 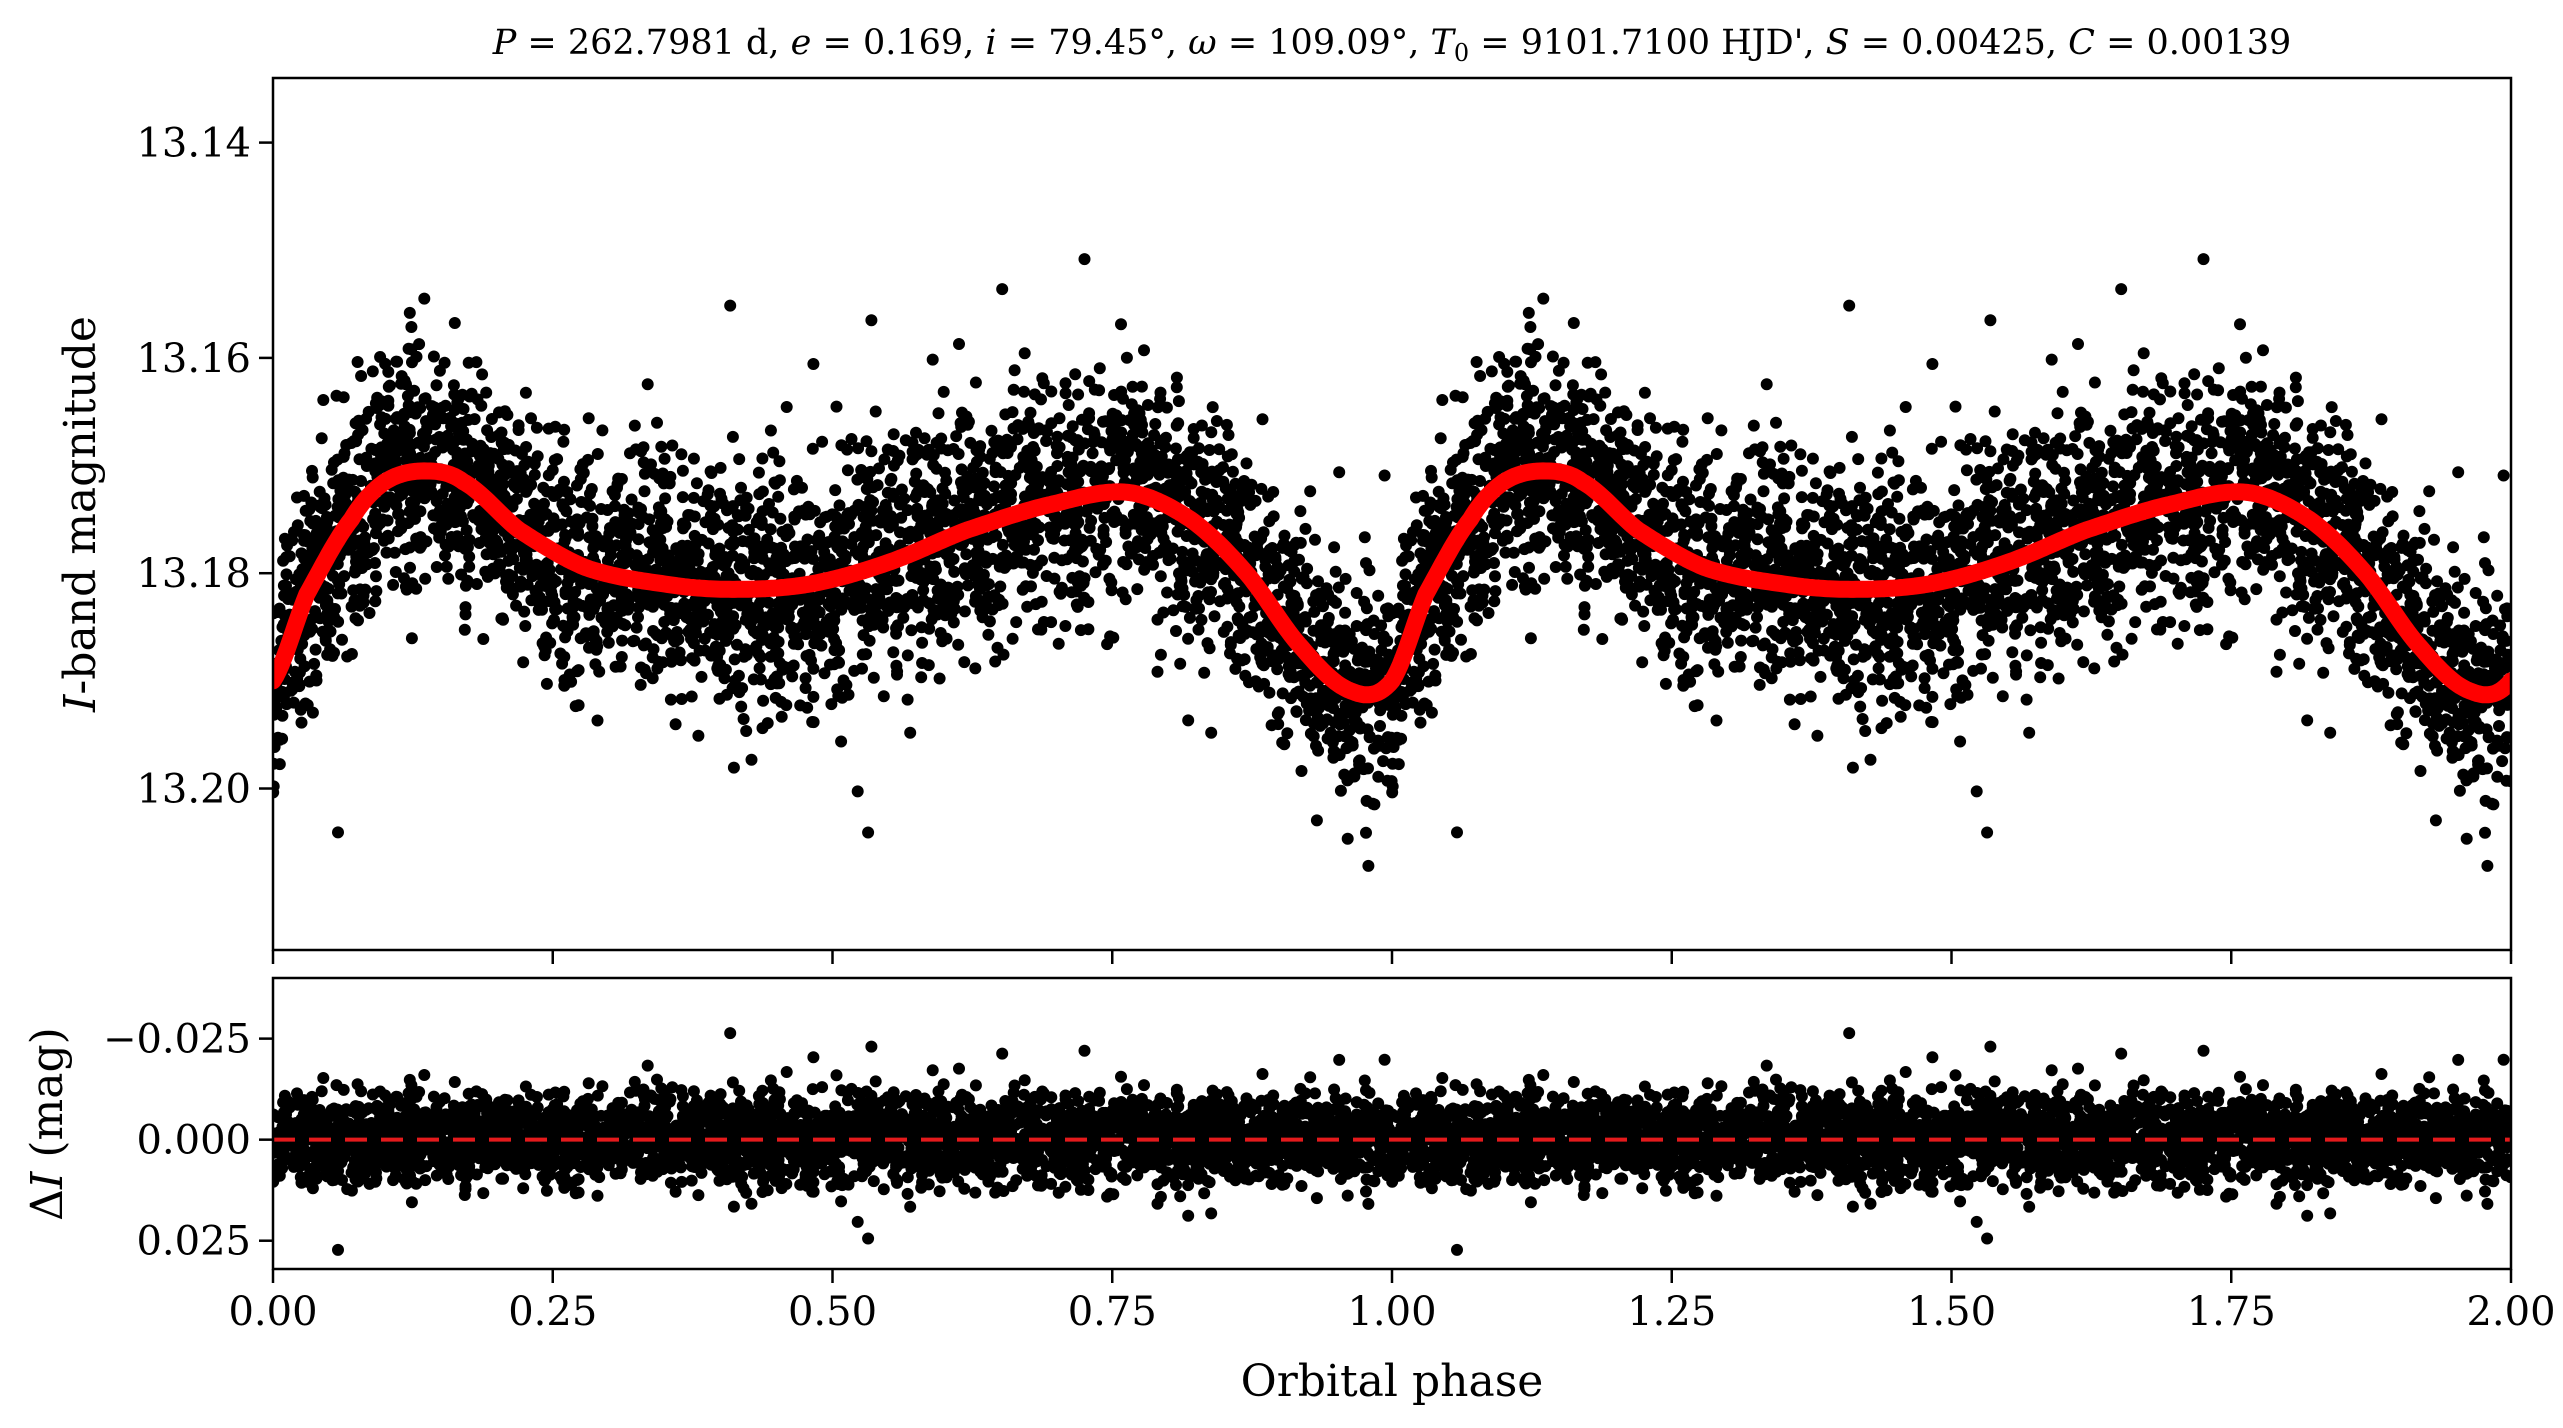 I want to click on title-s-value: = 0.00425,, so click(x=1959, y=43).